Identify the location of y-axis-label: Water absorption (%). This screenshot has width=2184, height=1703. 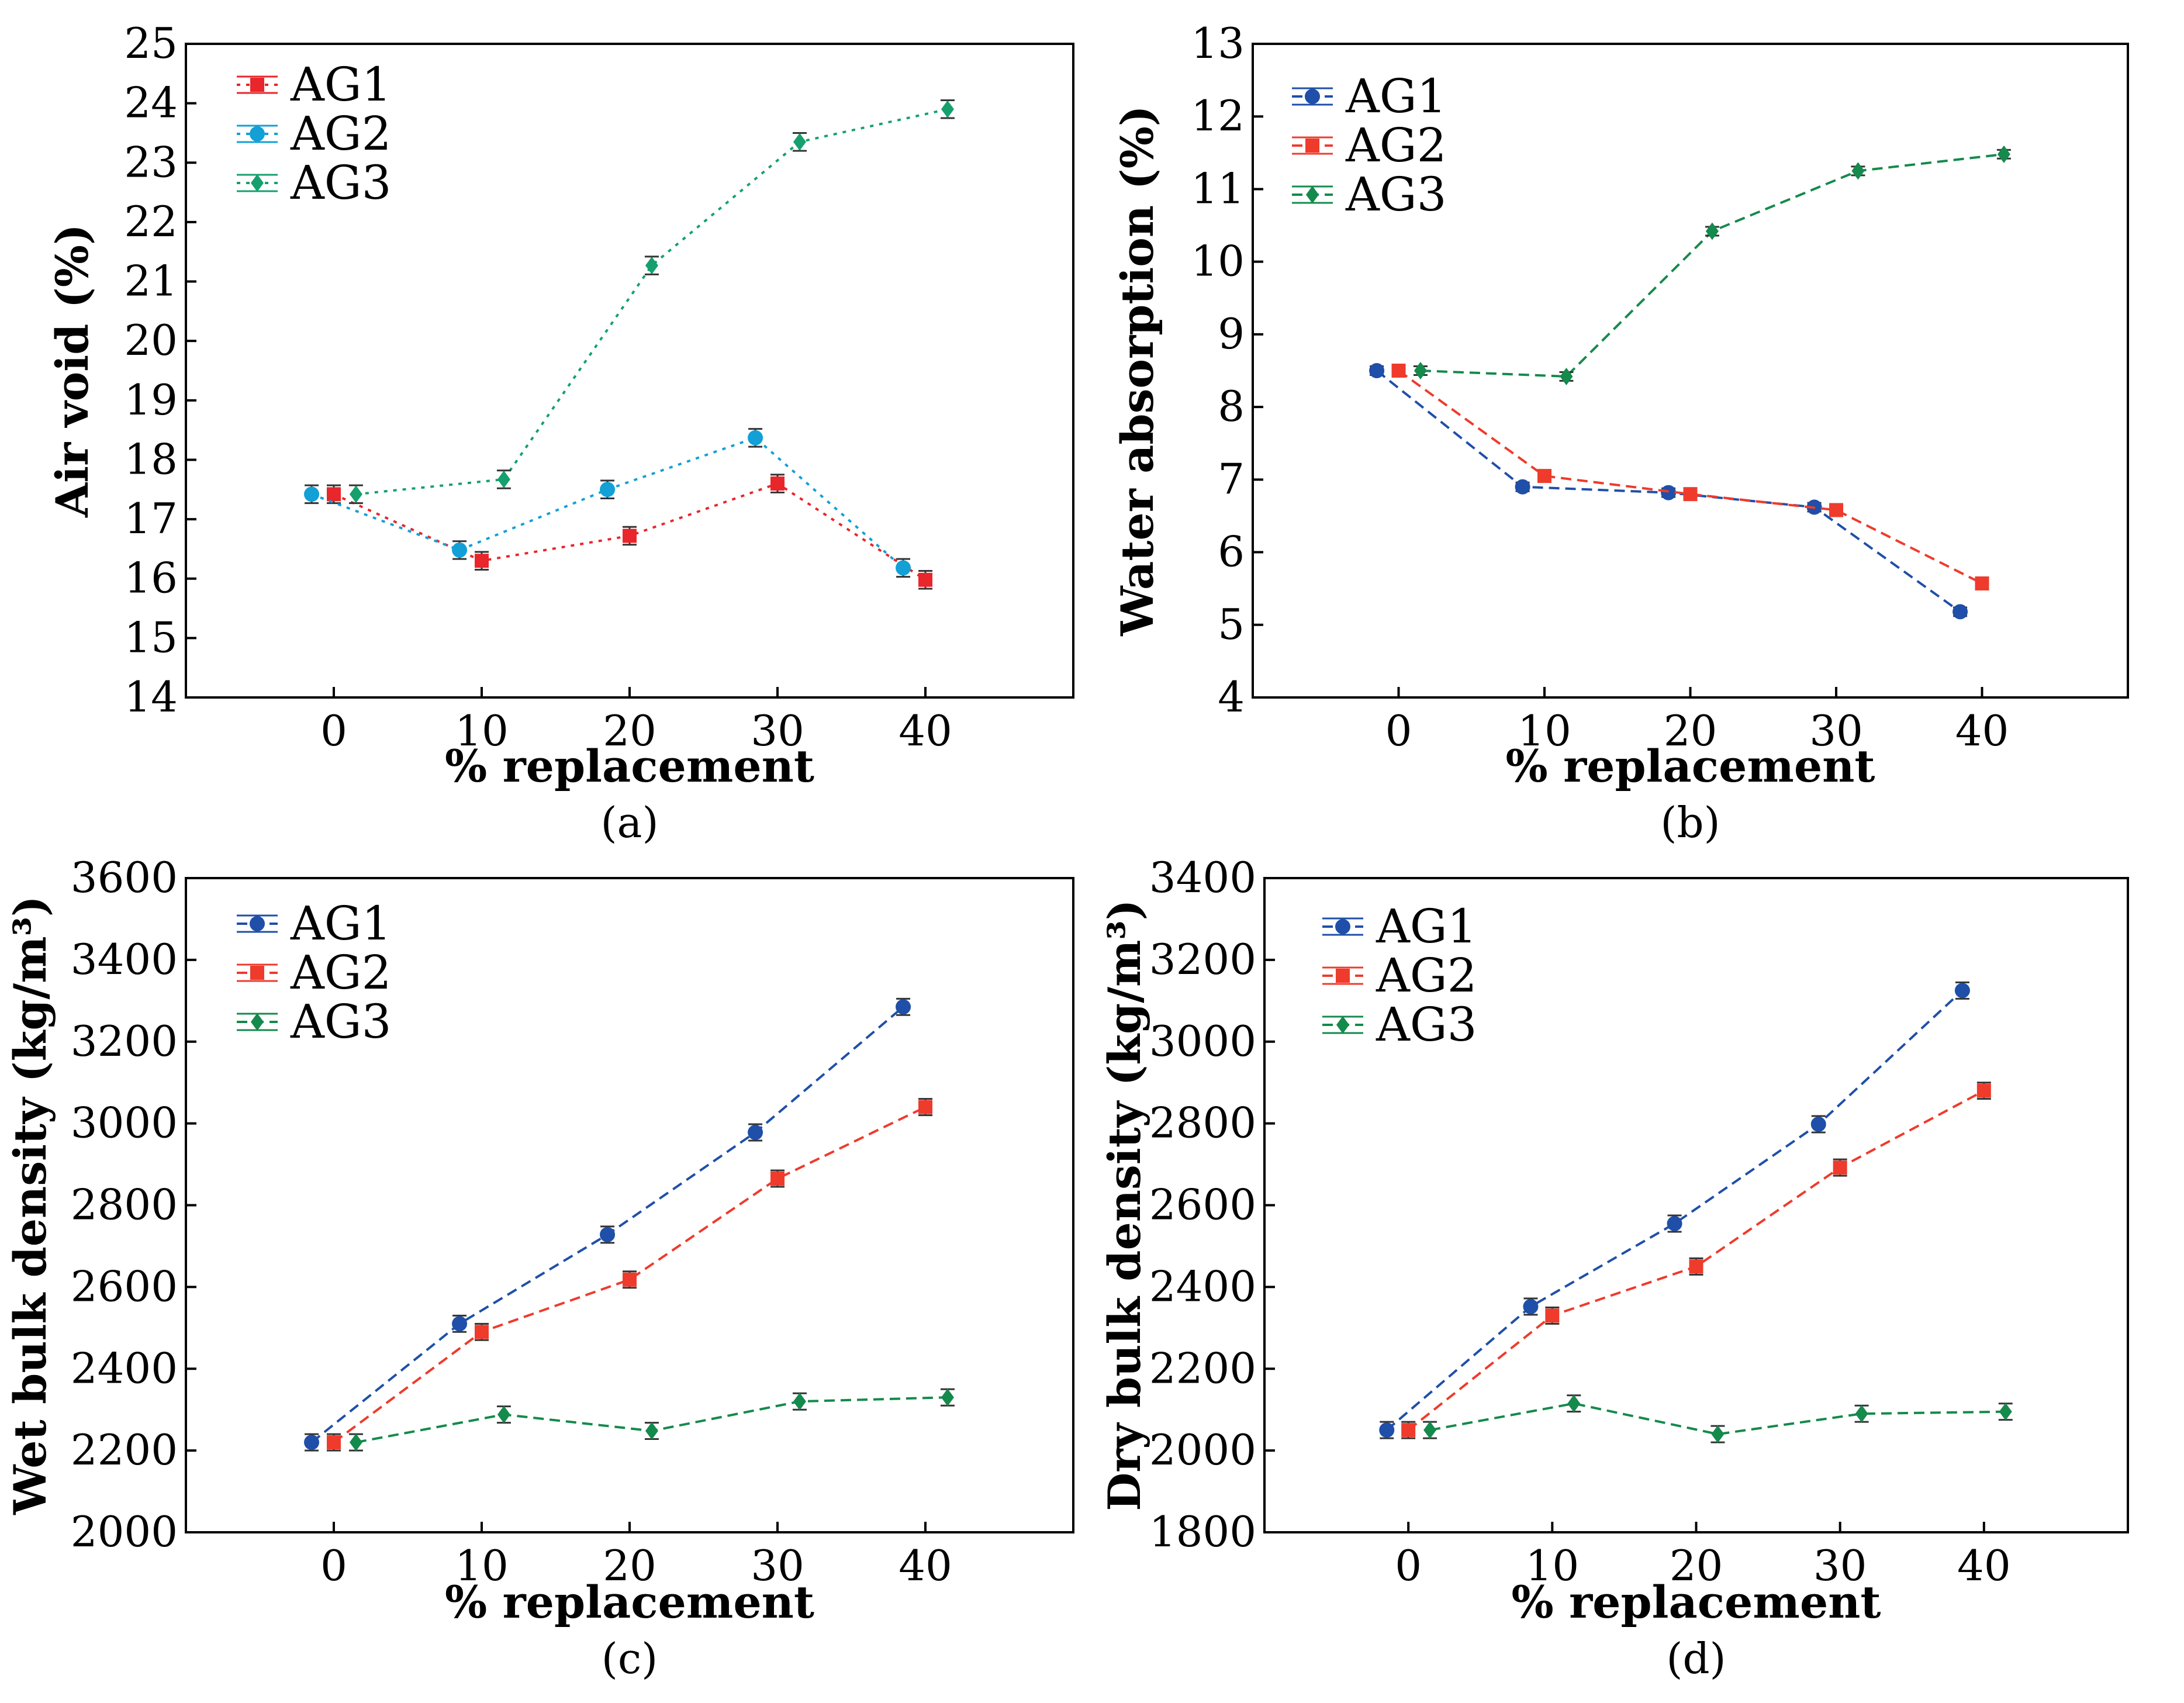
(1137, 371).